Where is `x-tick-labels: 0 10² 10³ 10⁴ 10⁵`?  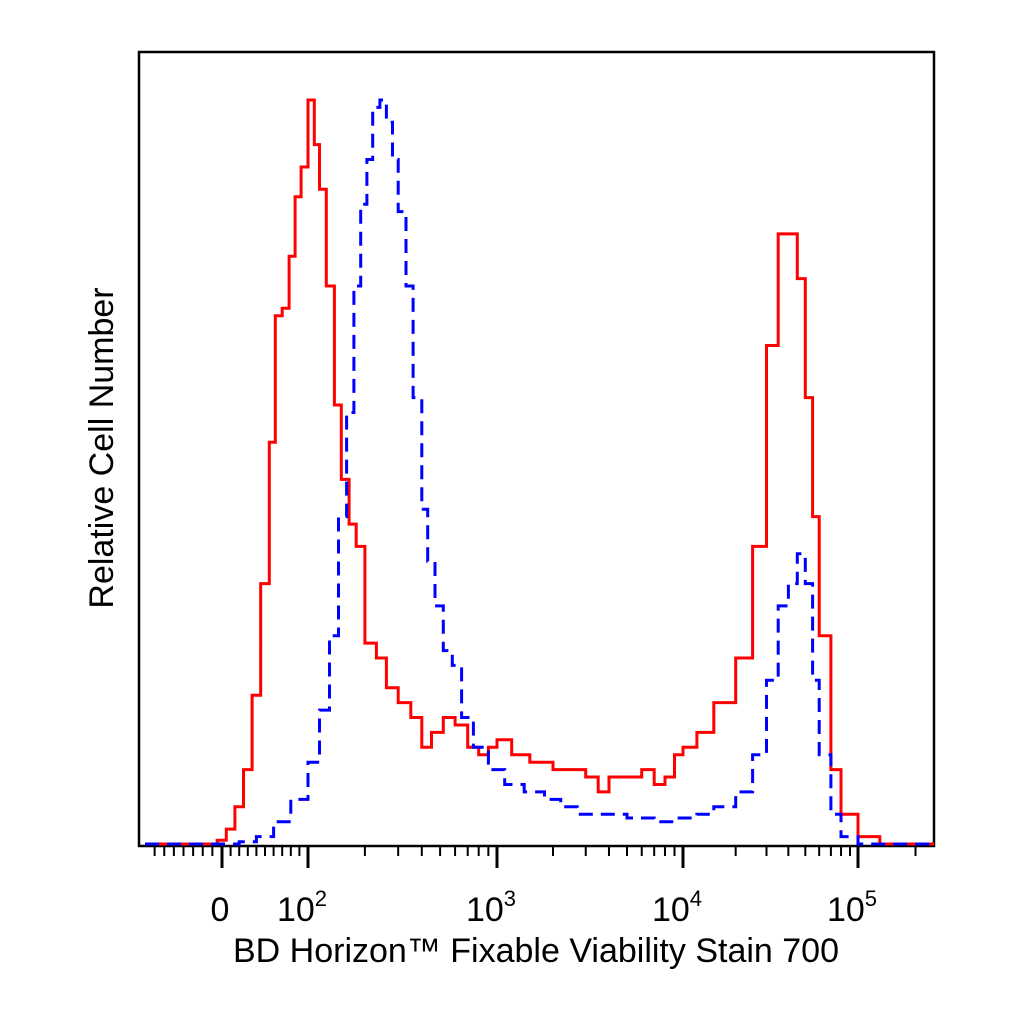 x-tick-labels: 0 10² 10³ 10⁴ 10⁵ is located at coordinates (544, 907).